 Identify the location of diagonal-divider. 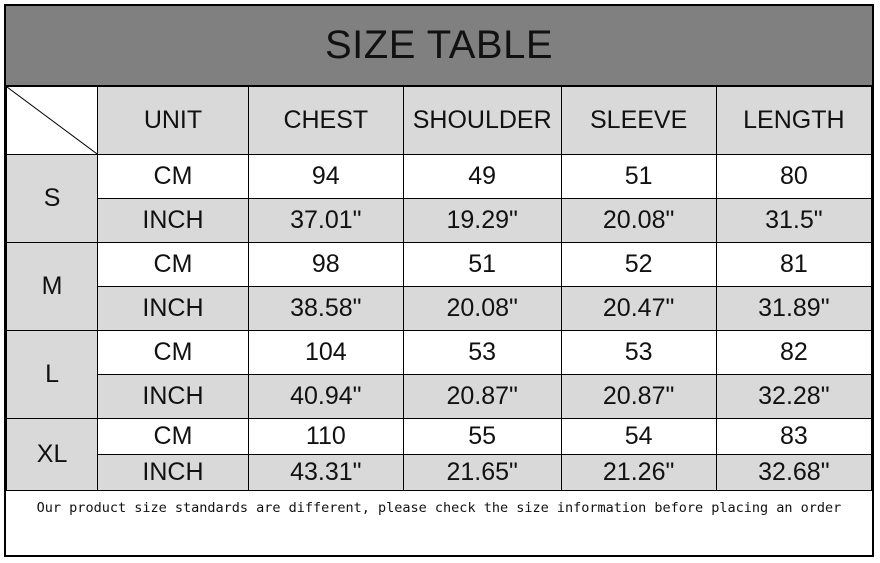
(52, 120).